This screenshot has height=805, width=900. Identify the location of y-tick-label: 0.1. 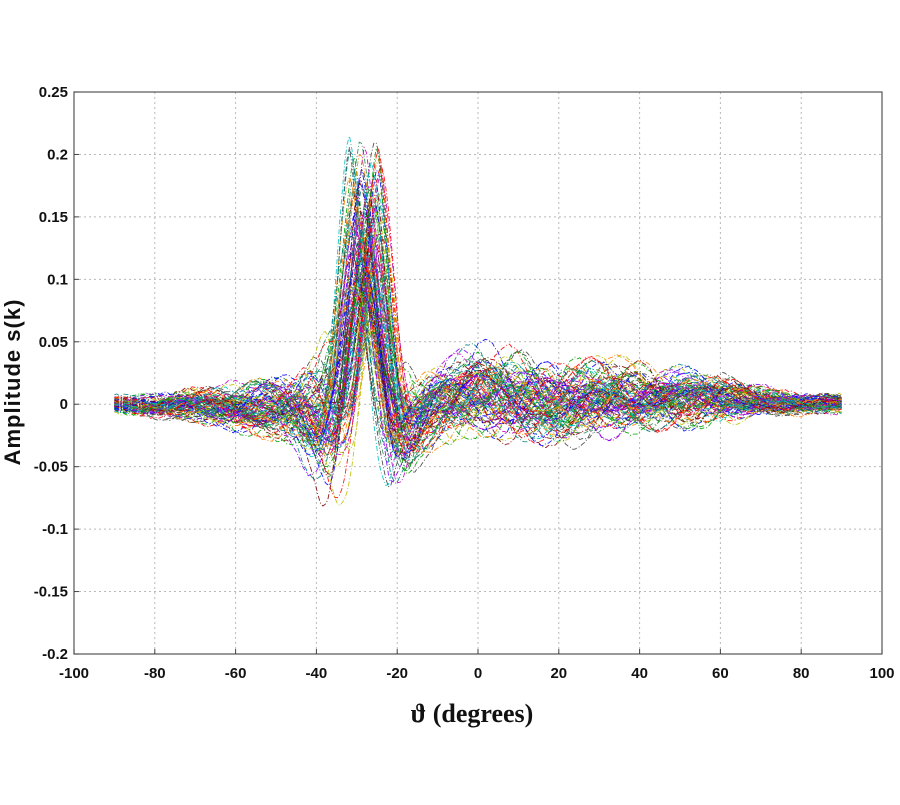
(57, 279).